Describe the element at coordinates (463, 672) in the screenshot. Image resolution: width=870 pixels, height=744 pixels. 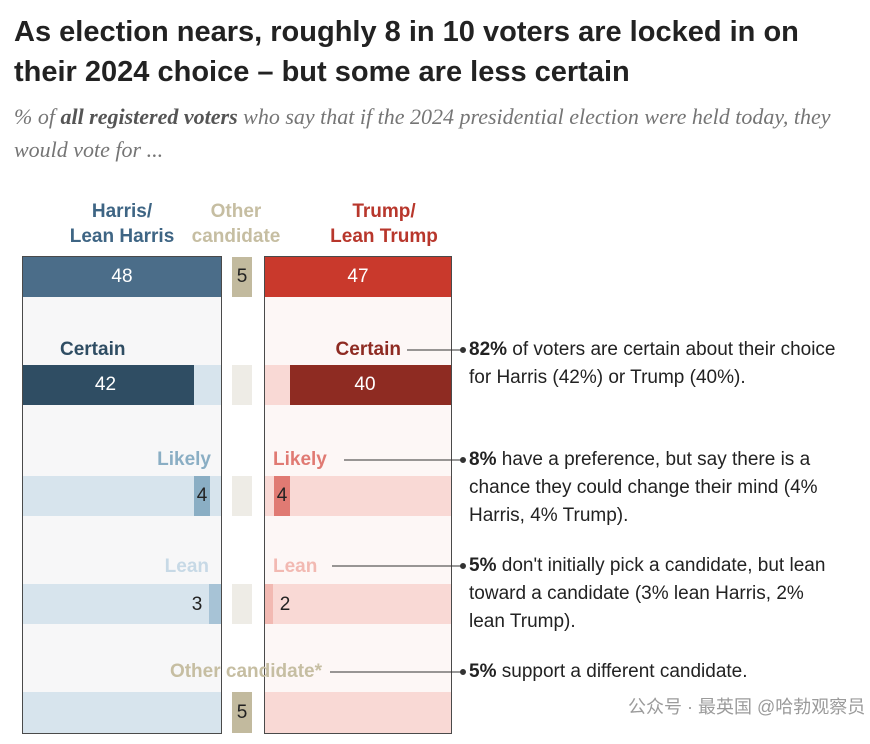
I see `other-leader-dot` at that location.